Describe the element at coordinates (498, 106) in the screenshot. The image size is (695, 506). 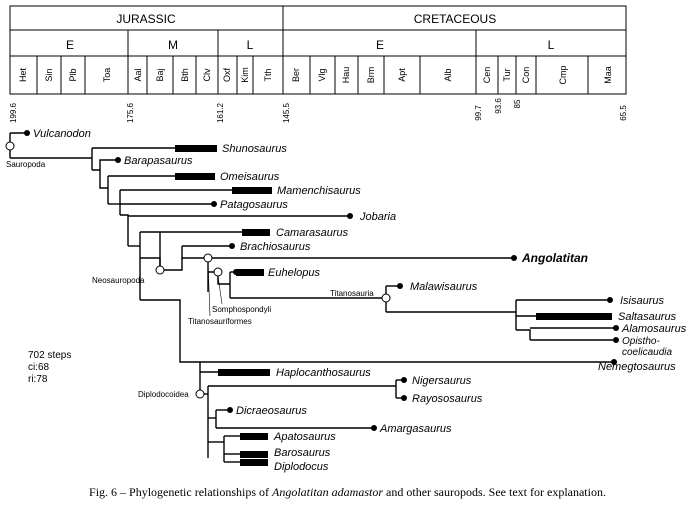
I see `age-label: 93.6` at that location.